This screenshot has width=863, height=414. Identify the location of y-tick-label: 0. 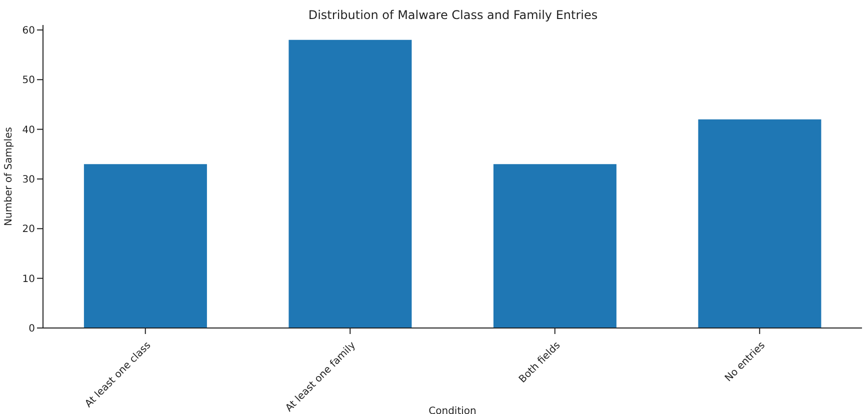
(31, 329).